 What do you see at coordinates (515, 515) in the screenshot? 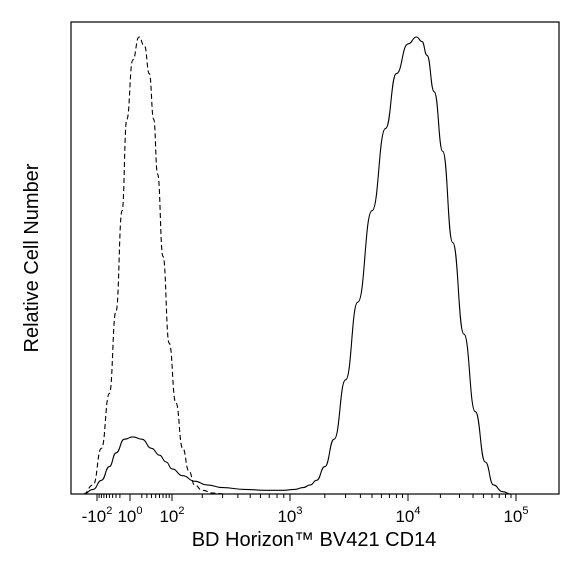
I see `x-tick-label: 10⁵` at bounding box center [515, 515].